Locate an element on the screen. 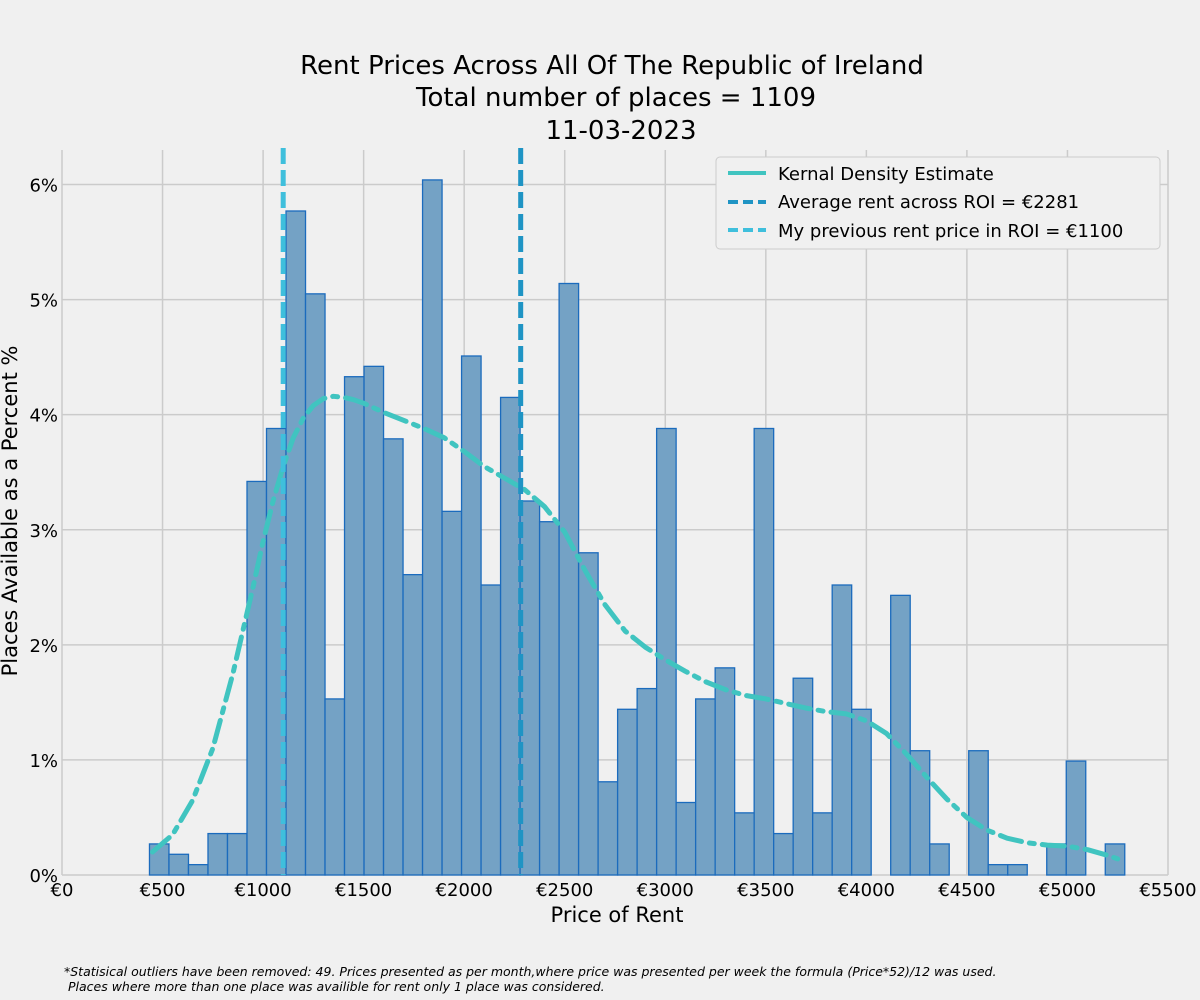  x-tick-label: €4000 is located at coordinates (866, 890).